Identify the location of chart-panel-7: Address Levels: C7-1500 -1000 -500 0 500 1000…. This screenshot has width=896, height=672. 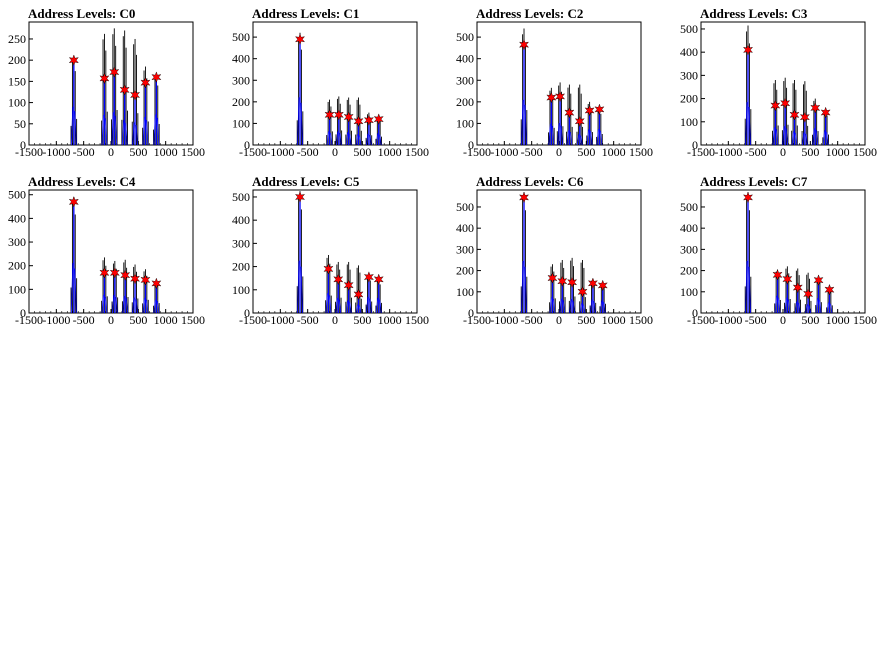
(778, 250).